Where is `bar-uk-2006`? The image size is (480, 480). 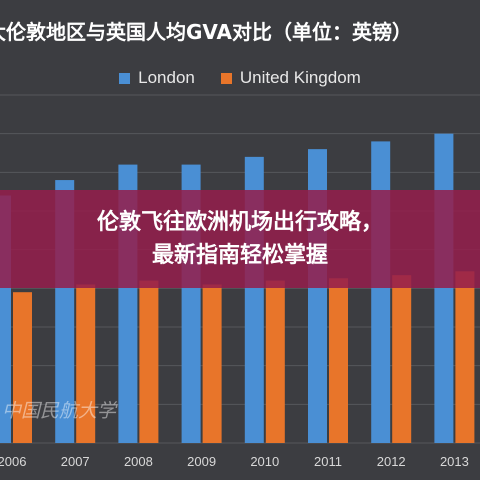 bar-uk-2006 is located at coordinates (22, 367).